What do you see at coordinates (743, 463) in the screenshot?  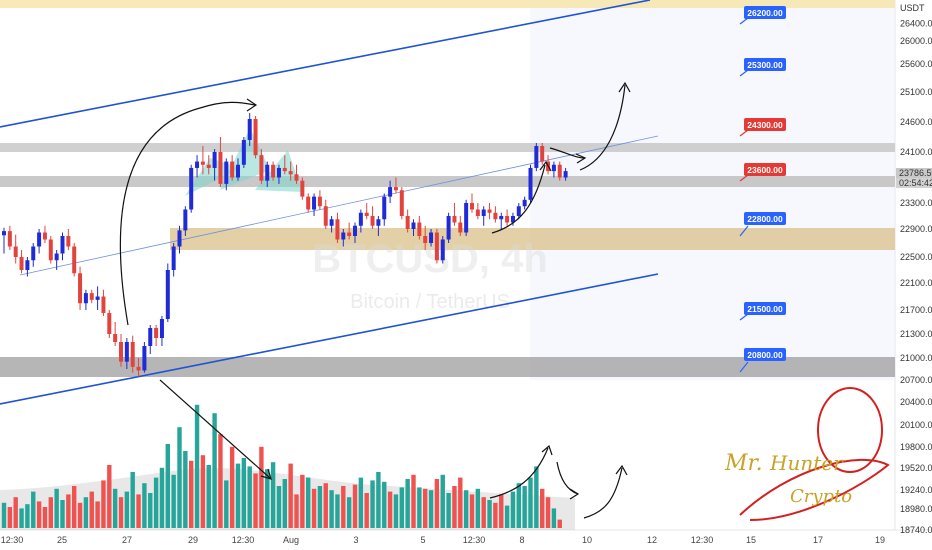 I see `logo-text-mr: Mr.` at bounding box center [743, 463].